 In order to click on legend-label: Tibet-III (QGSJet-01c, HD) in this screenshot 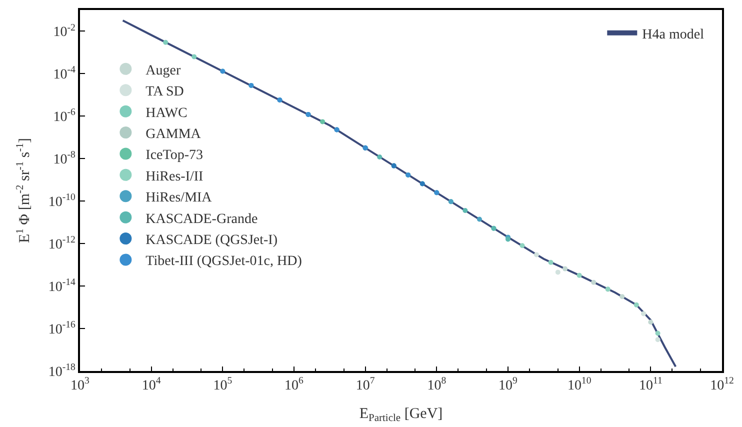, I will do `click(224, 262)`.